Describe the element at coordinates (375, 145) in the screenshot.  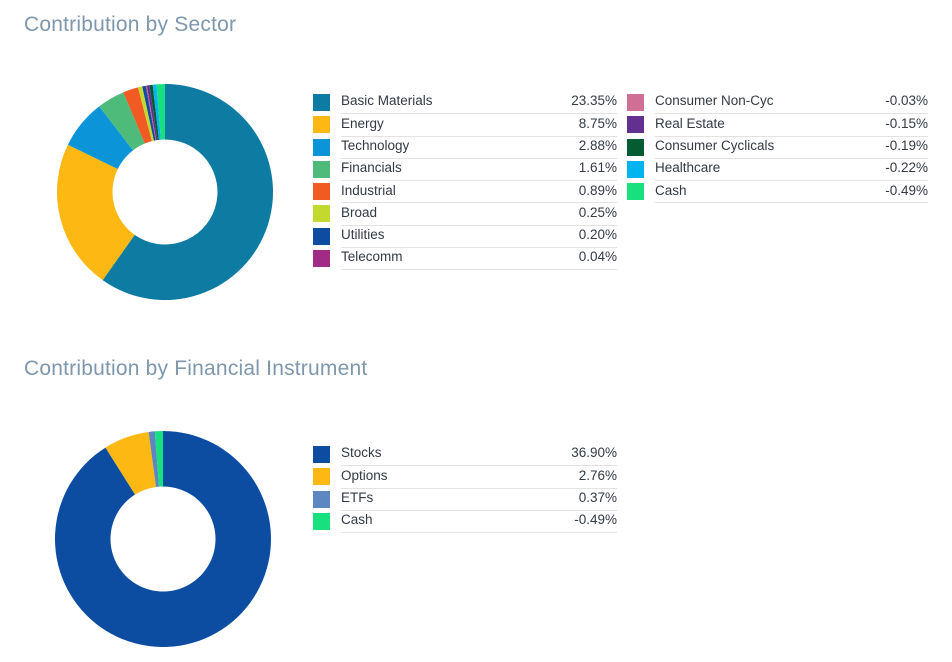
I see `legend-label: Technology` at that location.